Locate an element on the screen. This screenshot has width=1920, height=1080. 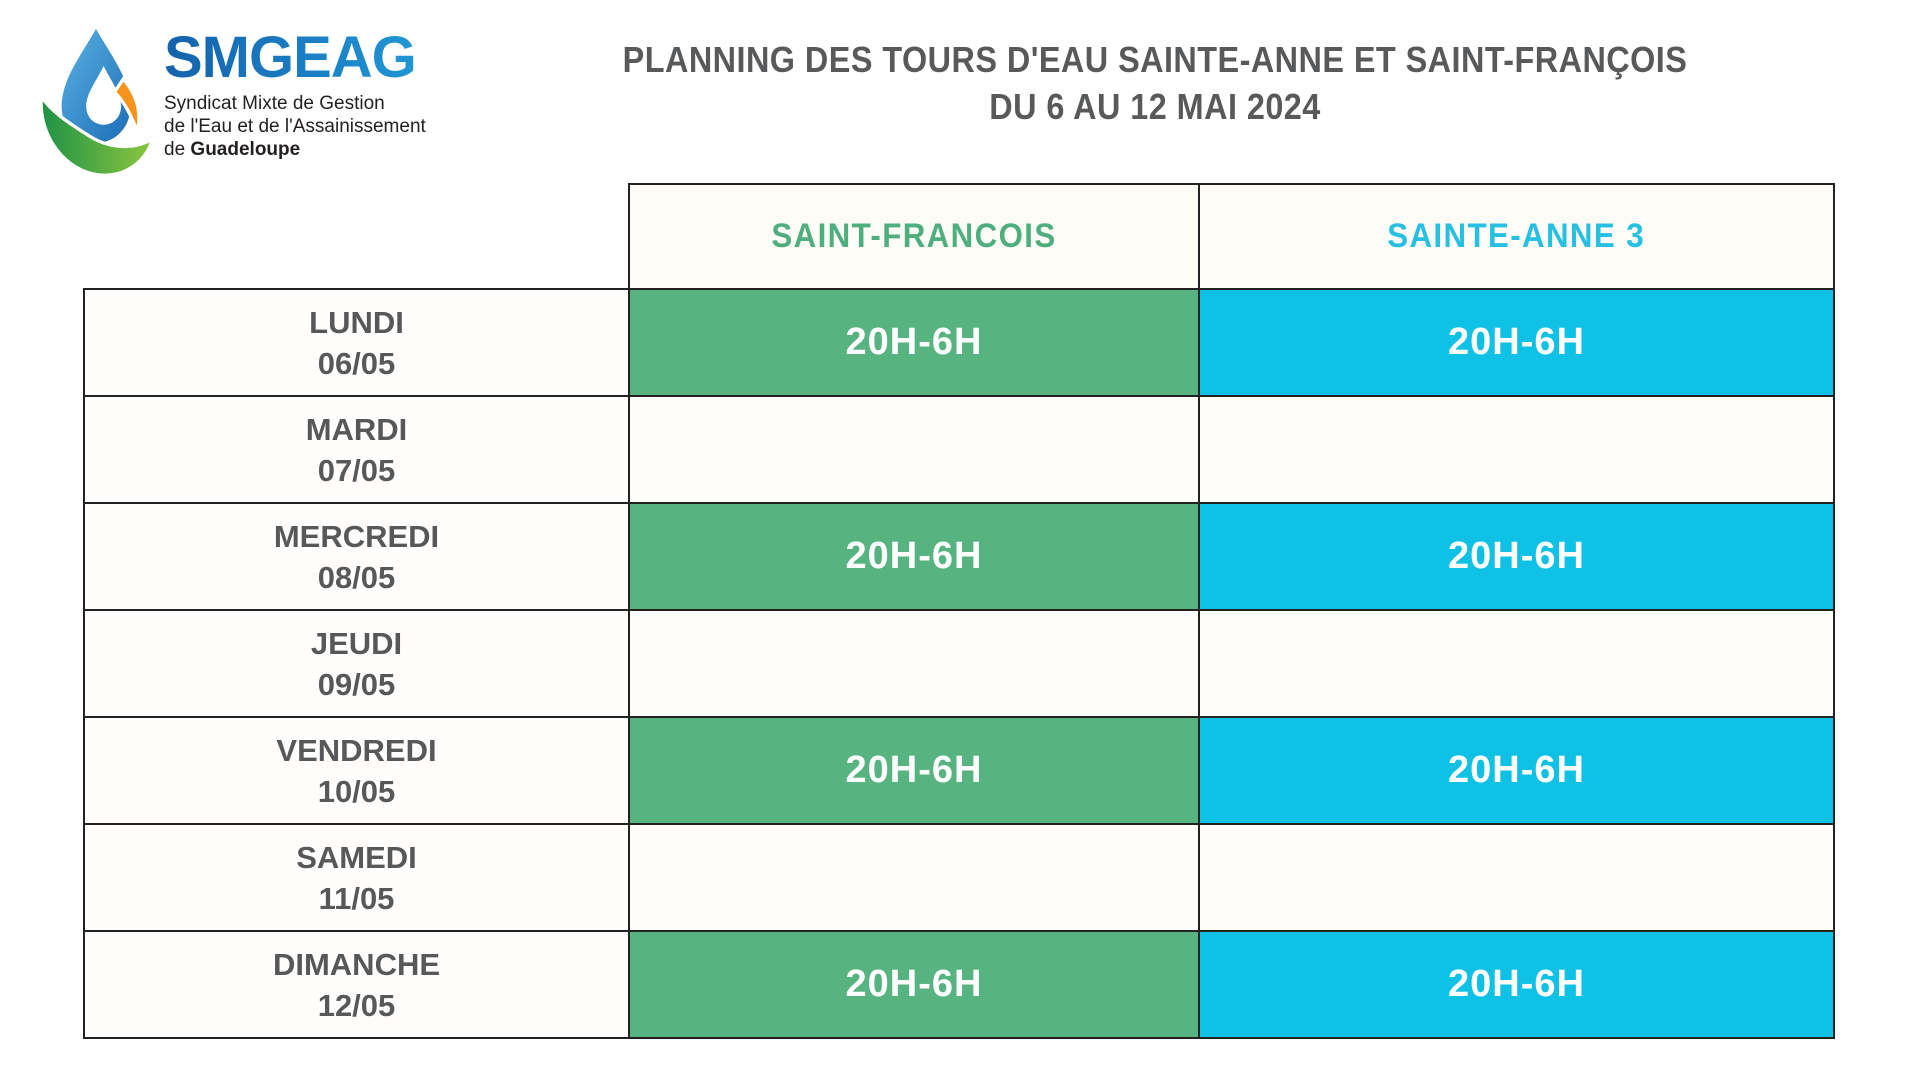
table-row-mercredi: MERCREDI 08/05 20H-6H 20H-6H is located at coordinates (959, 556).